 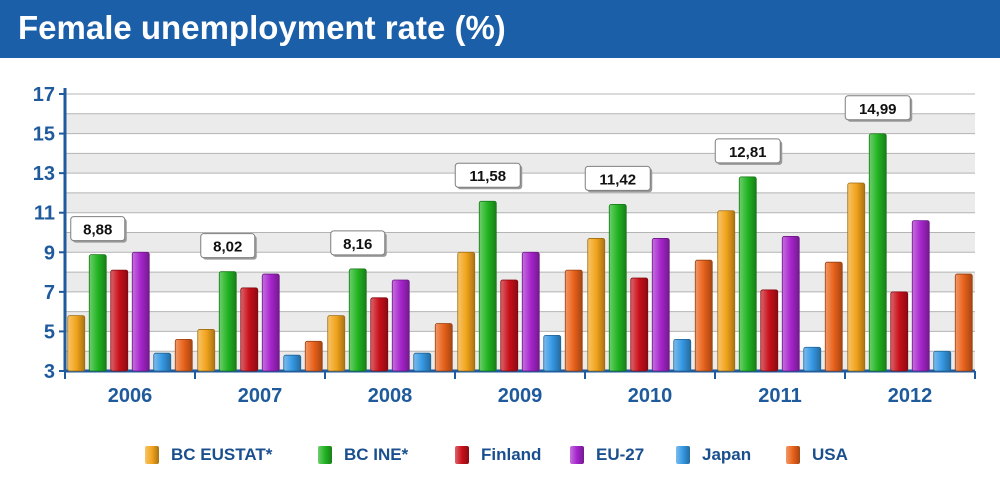 What do you see at coordinates (336, 343) in the screenshot?
I see `bar-bc-eustat--2008` at bounding box center [336, 343].